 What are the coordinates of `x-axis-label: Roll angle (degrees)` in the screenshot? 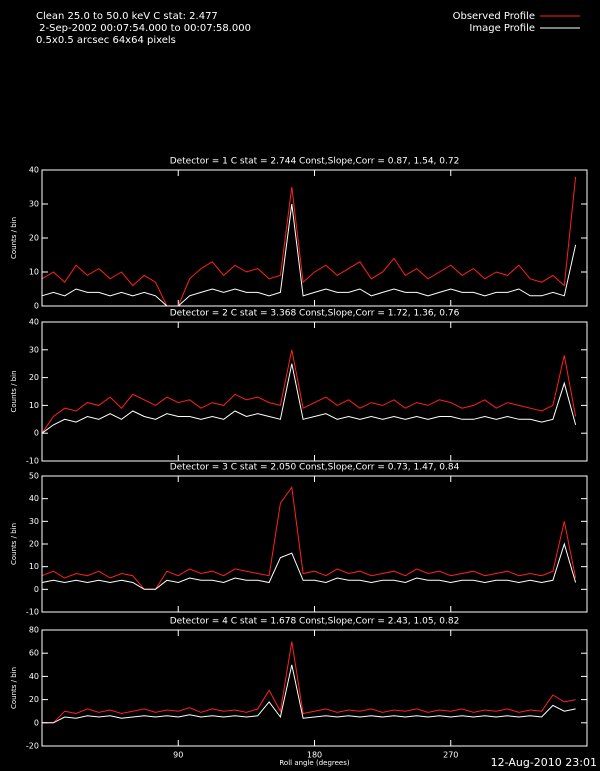 It's located at (314, 763).